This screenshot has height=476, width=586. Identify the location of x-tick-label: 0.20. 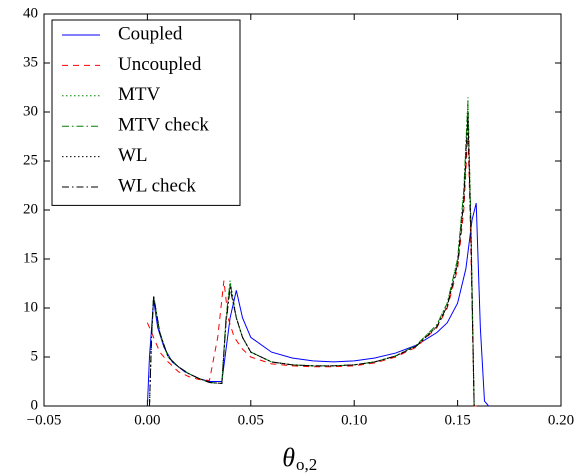
(561, 420).